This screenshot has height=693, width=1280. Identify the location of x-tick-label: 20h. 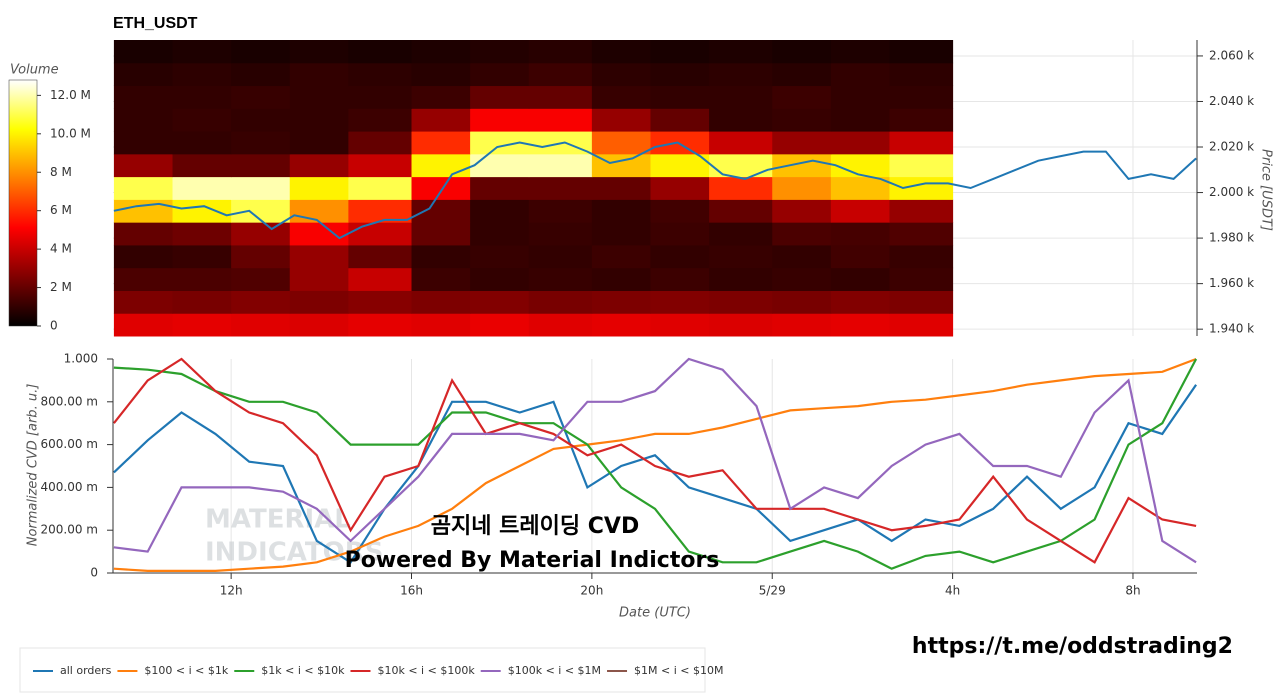
(591, 591).